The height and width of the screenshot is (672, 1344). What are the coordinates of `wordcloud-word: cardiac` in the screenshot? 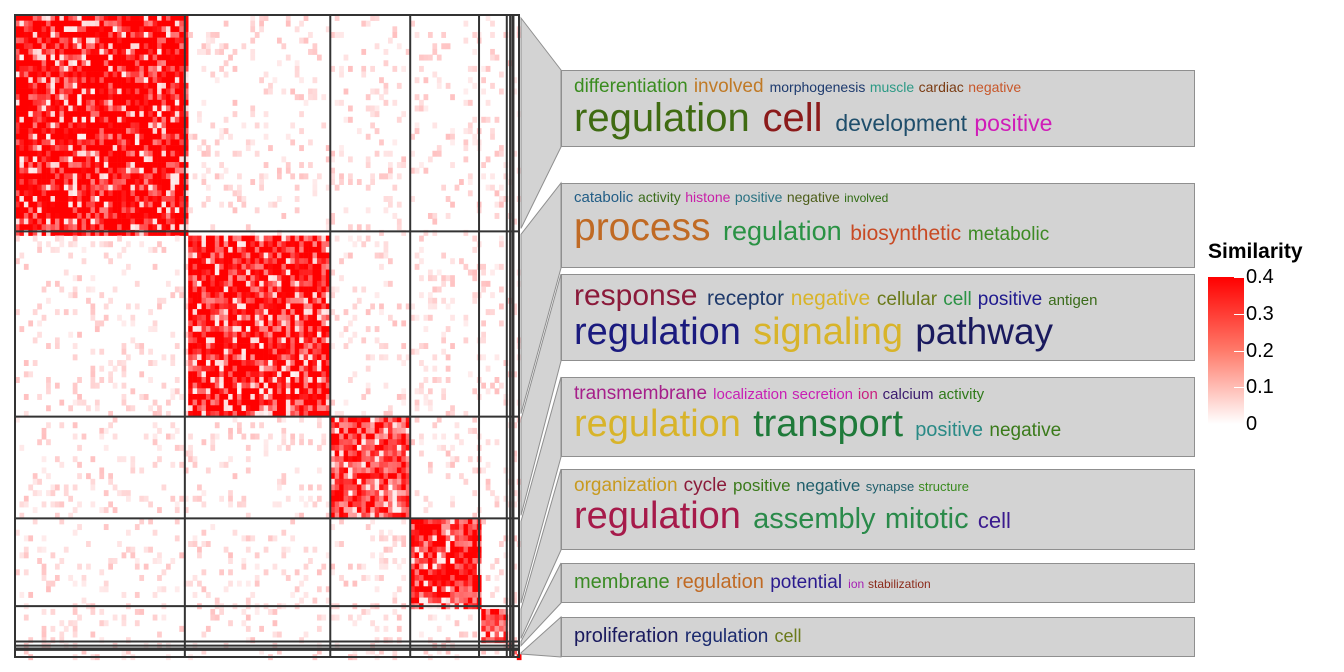 It's located at (941, 87).